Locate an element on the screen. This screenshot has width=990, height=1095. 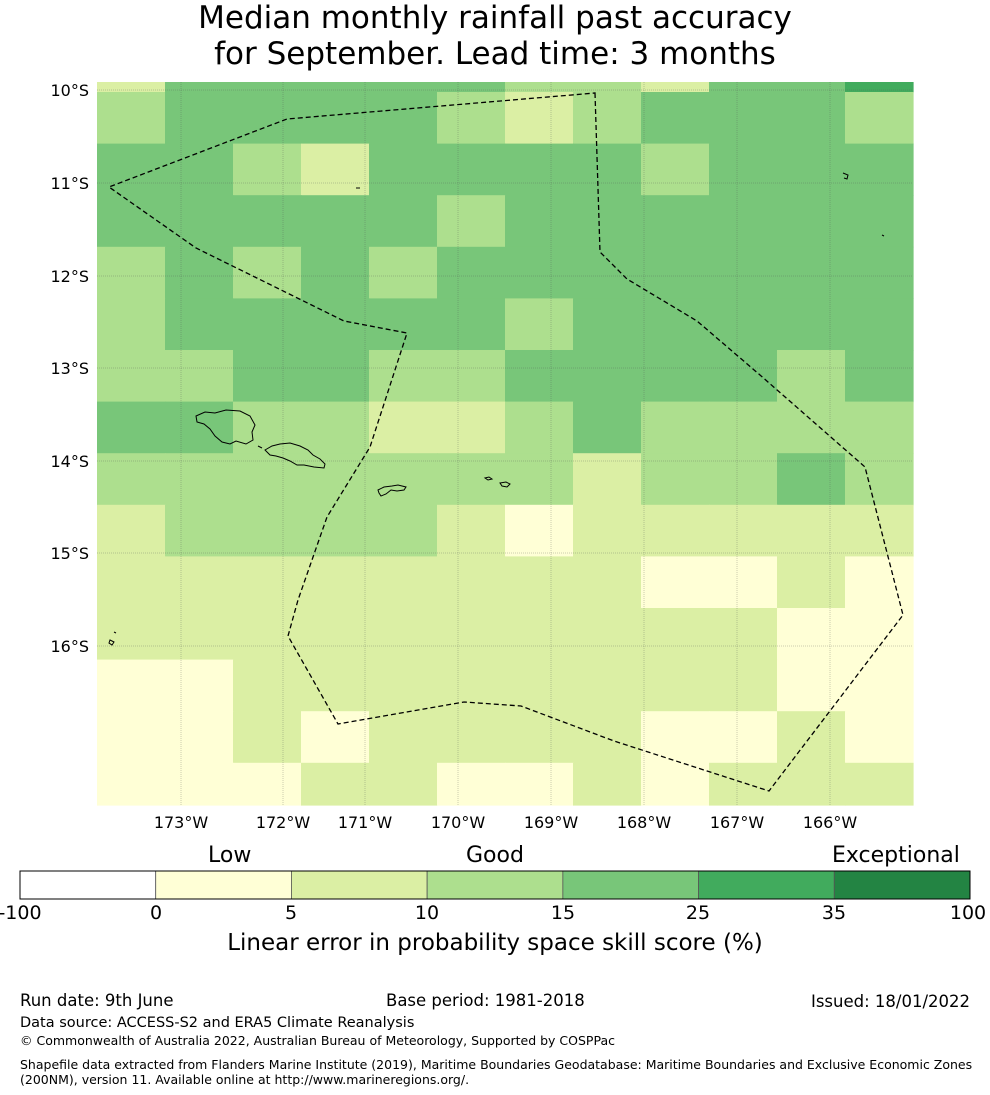
tokelau-atoll is located at coordinates (845, 176).